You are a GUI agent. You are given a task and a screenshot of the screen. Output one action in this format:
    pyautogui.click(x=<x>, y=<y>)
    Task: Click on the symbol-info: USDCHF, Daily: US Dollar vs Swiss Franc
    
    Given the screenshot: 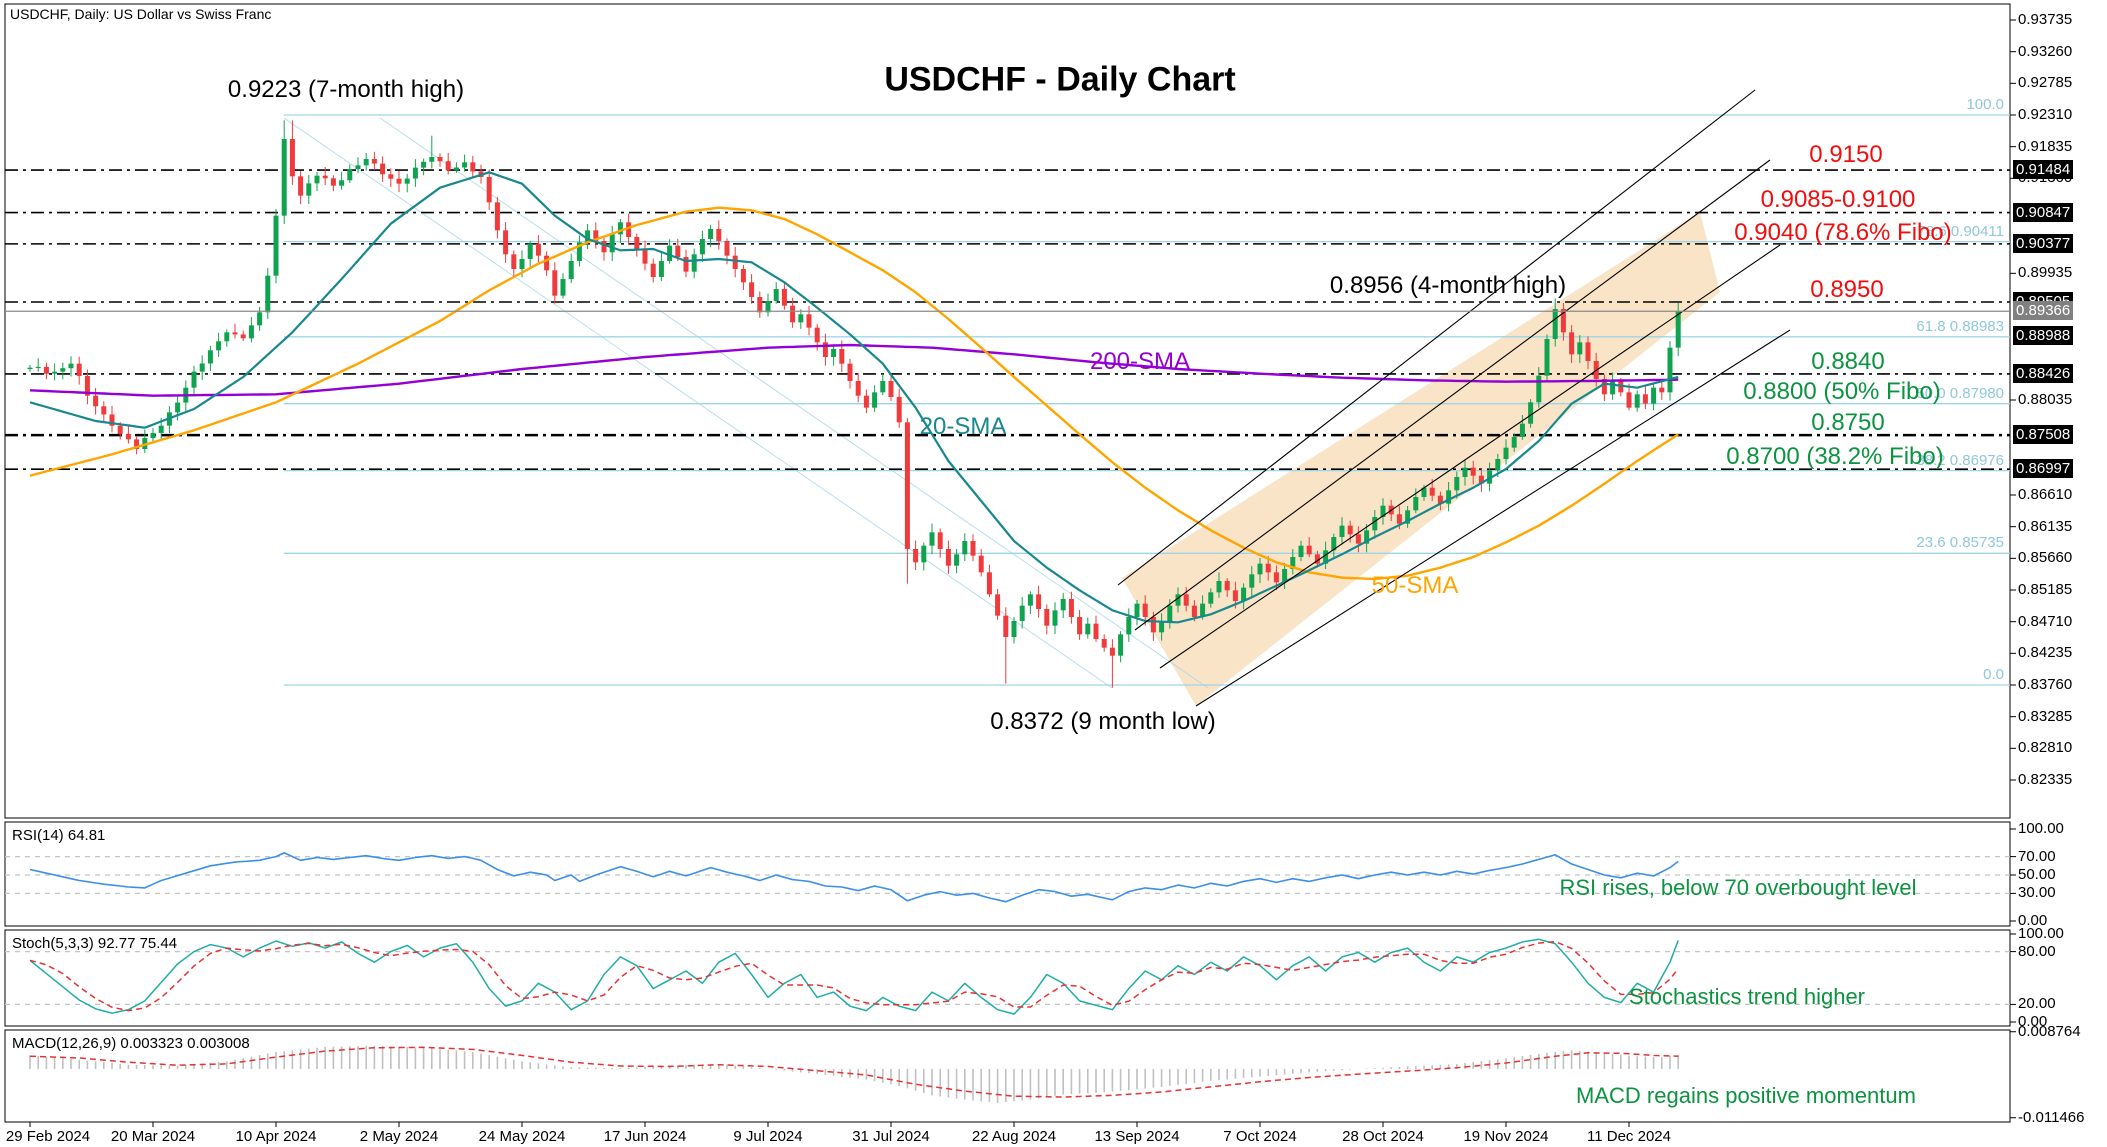 What is the action you would take?
    pyautogui.click(x=141, y=14)
    